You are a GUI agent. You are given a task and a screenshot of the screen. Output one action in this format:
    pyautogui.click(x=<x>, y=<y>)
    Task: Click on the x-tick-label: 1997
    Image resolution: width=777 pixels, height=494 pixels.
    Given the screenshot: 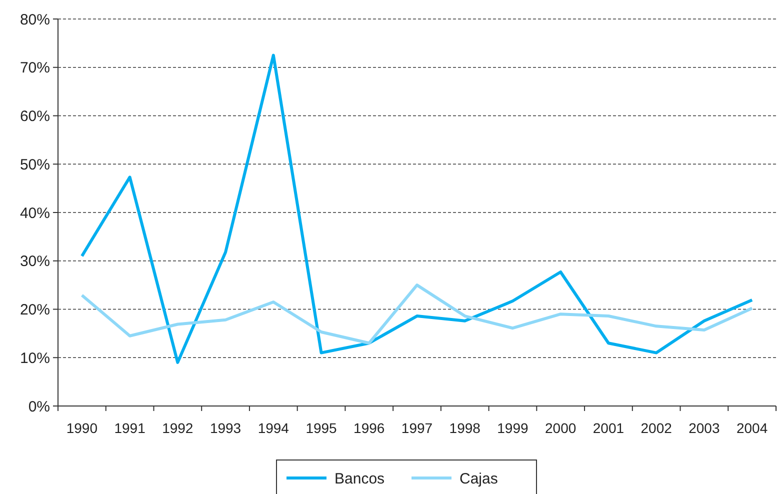 What is the action you would take?
    pyautogui.click(x=417, y=428)
    